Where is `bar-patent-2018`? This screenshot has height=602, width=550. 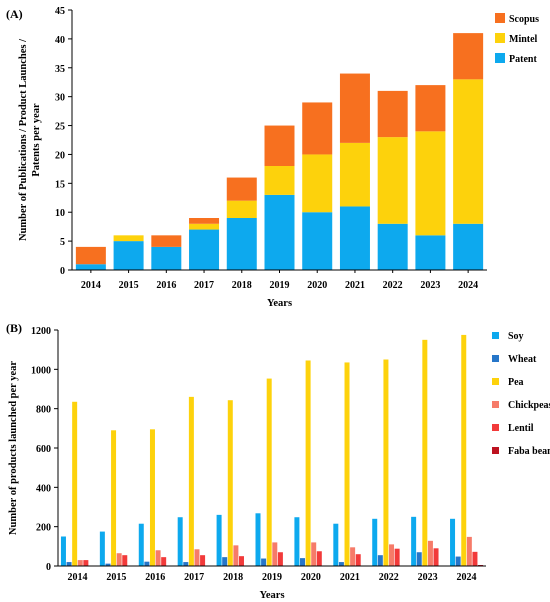 bar-patent-2018 is located at coordinates (241, 244).